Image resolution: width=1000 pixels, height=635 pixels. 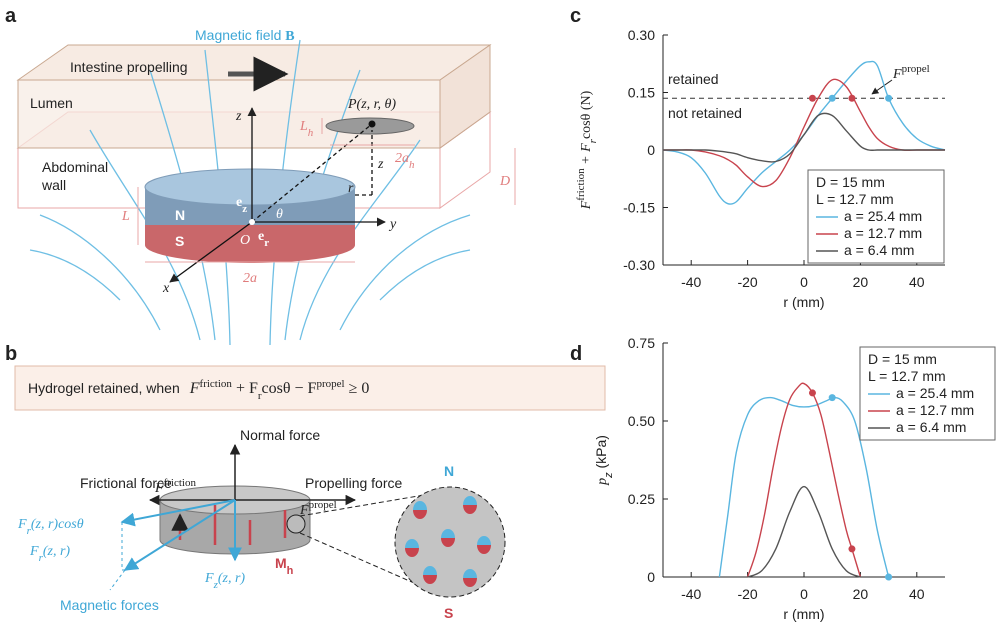 I want to click on y-tick-label: 0.25, so click(x=641, y=499).